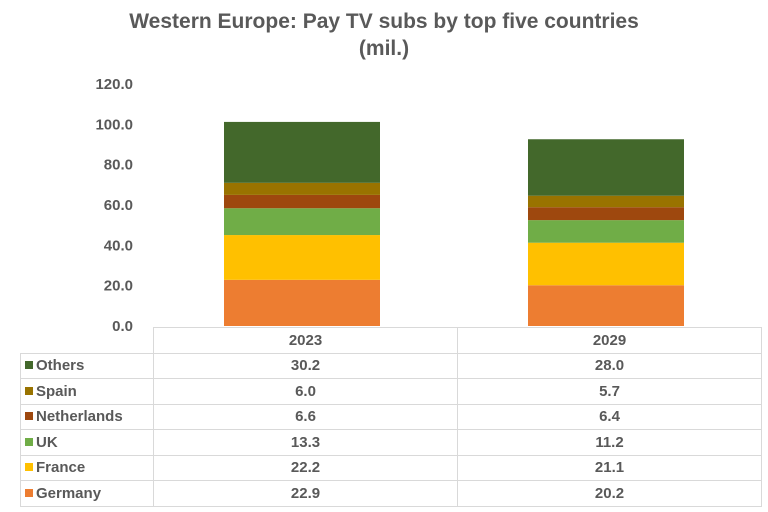  Describe the element at coordinates (609, 416) in the screenshot. I see `data-label: 6.4` at that location.